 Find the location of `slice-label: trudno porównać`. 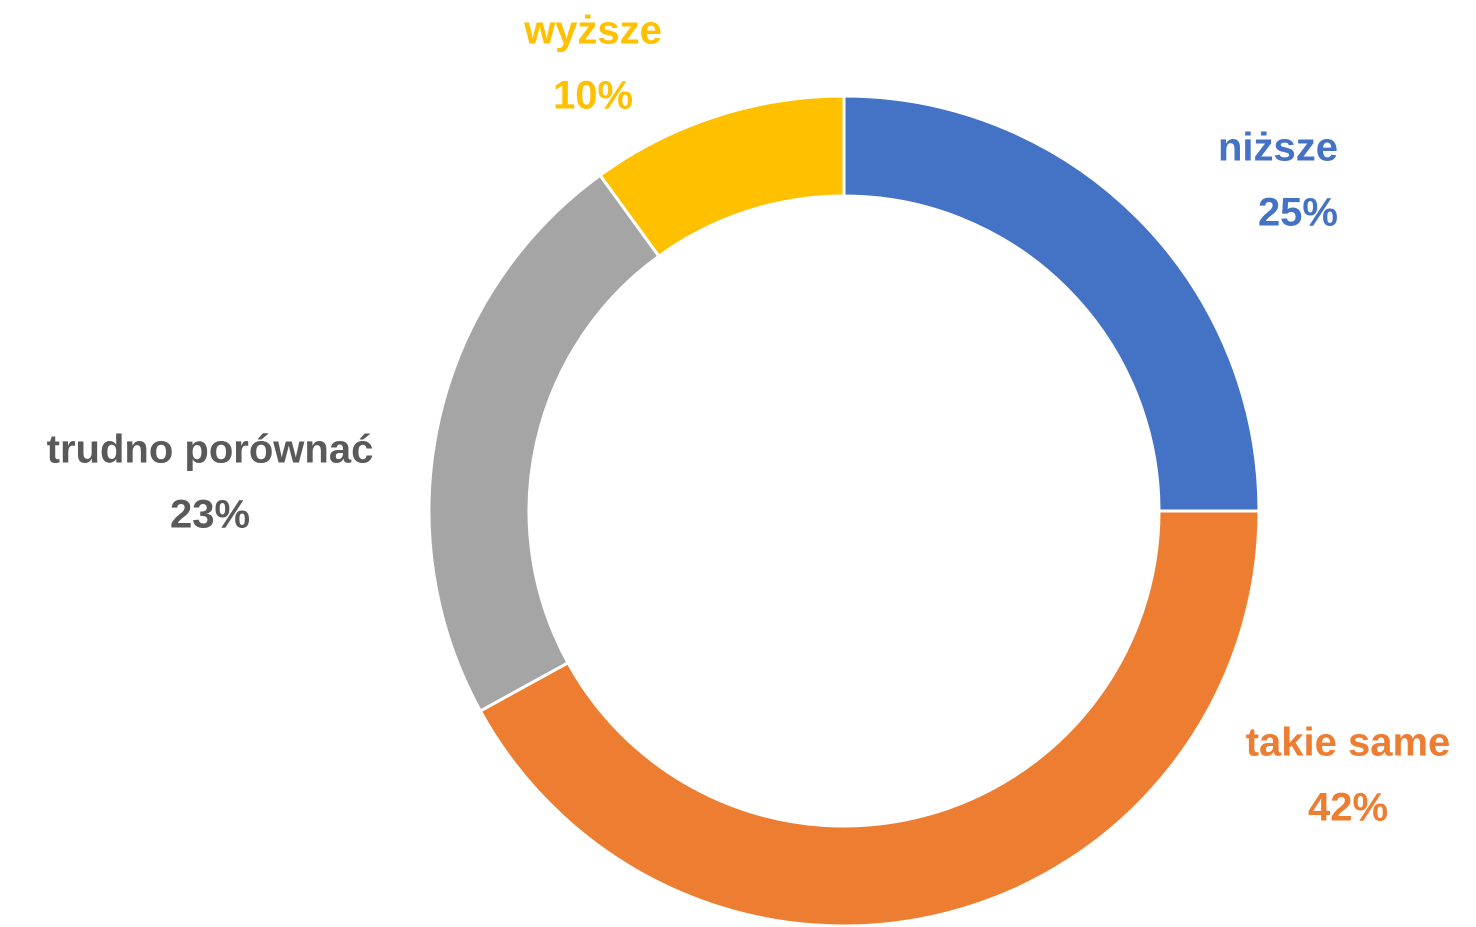

slice-label: trudno porównać is located at coordinates (210, 450).